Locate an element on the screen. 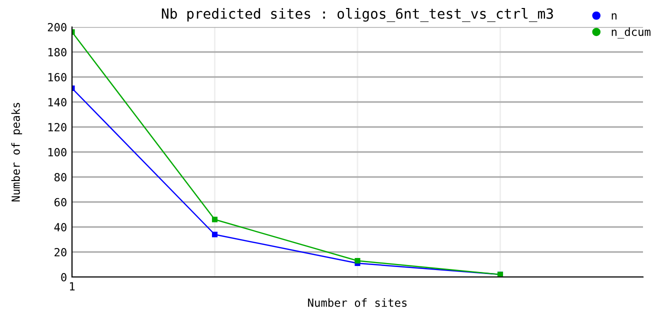 The image size is (662, 328). y-tick-label: 160 is located at coordinates (57, 77).